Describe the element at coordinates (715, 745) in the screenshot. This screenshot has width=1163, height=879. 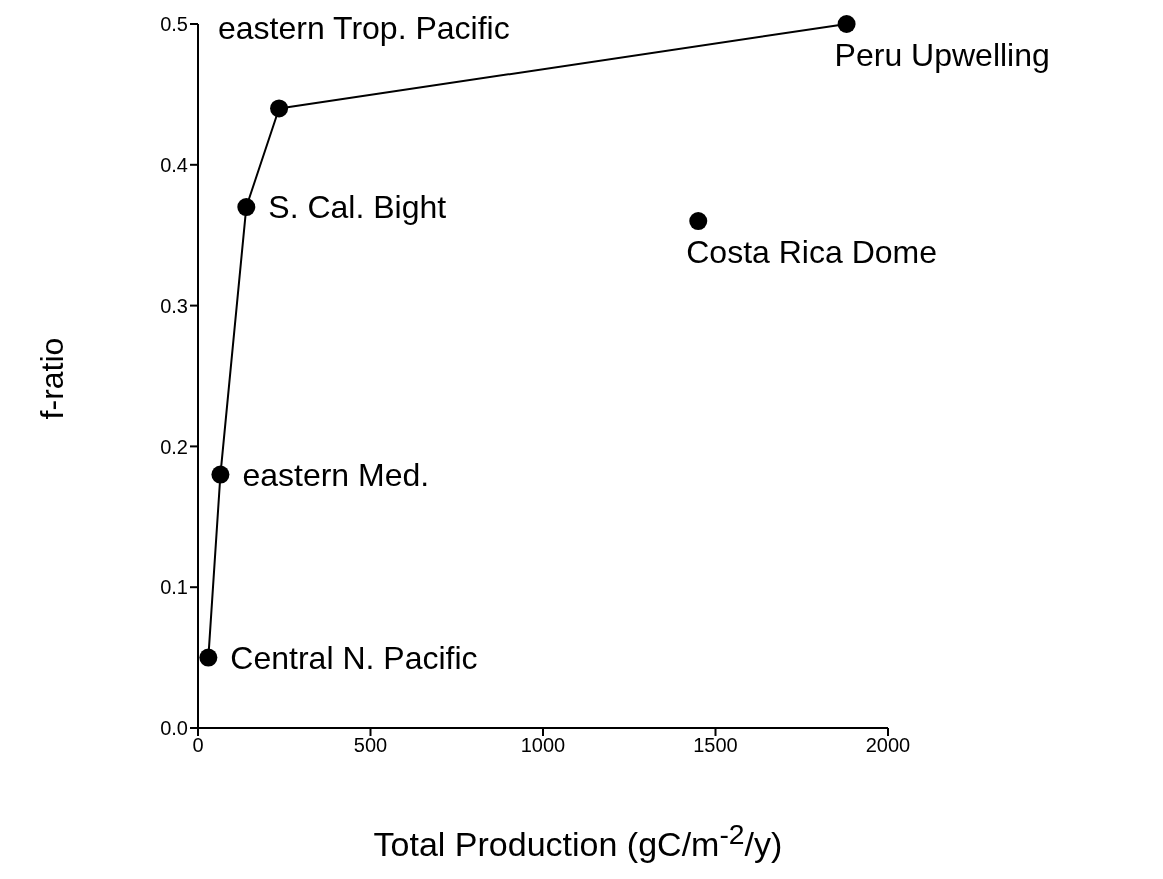
I see `x-tick-label: 1500` at that location.